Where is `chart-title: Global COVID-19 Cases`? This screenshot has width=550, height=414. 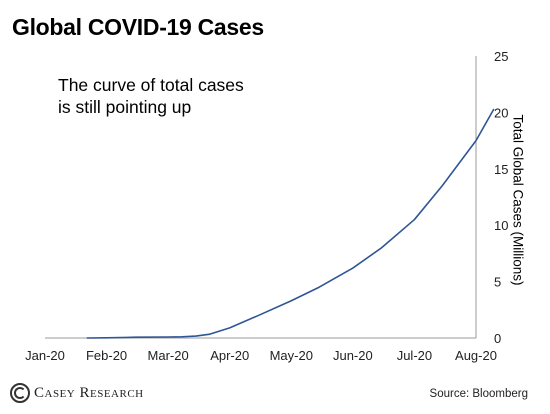 chart-title: Global COVID-19 Cases is located at coordinates (138, 27).